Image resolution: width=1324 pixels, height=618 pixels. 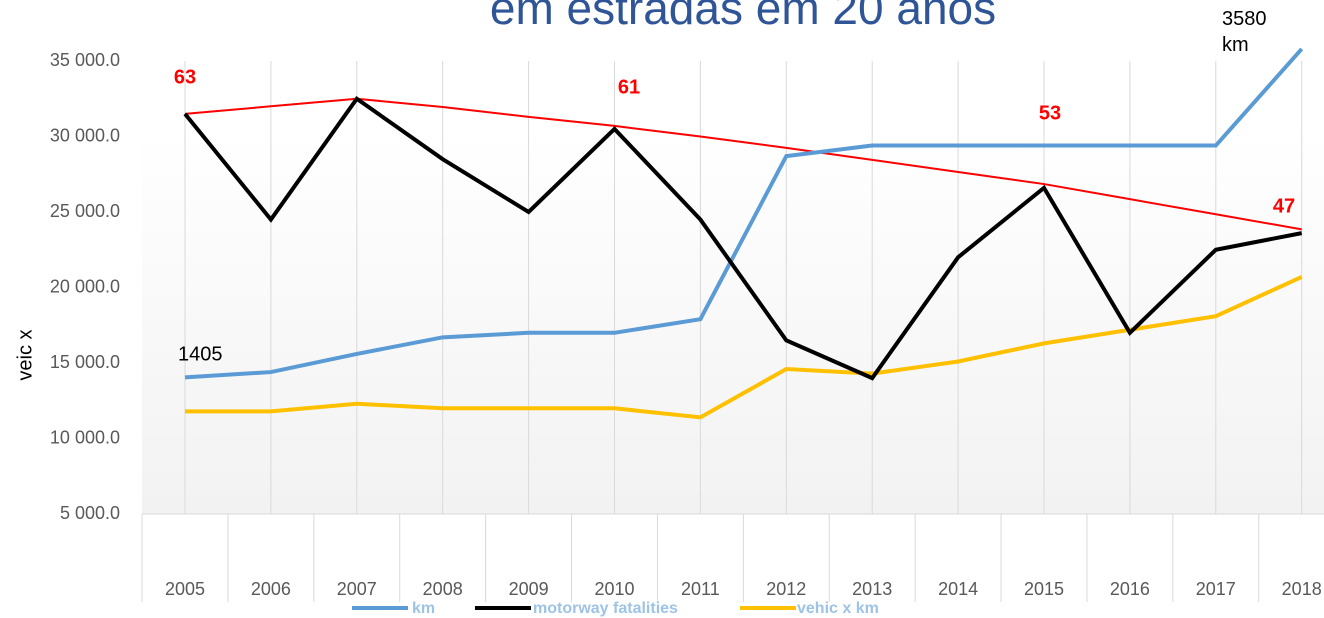 I want to click on legend-label: vehic x km, so click(x=838, y=608).